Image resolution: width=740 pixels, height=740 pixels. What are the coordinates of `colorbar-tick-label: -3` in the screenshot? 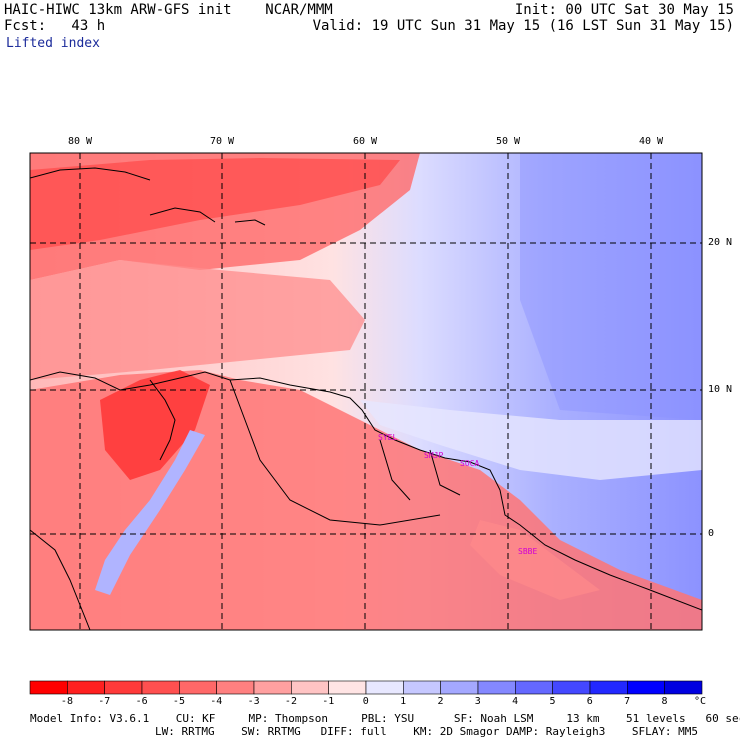 It's located at (253, 701).